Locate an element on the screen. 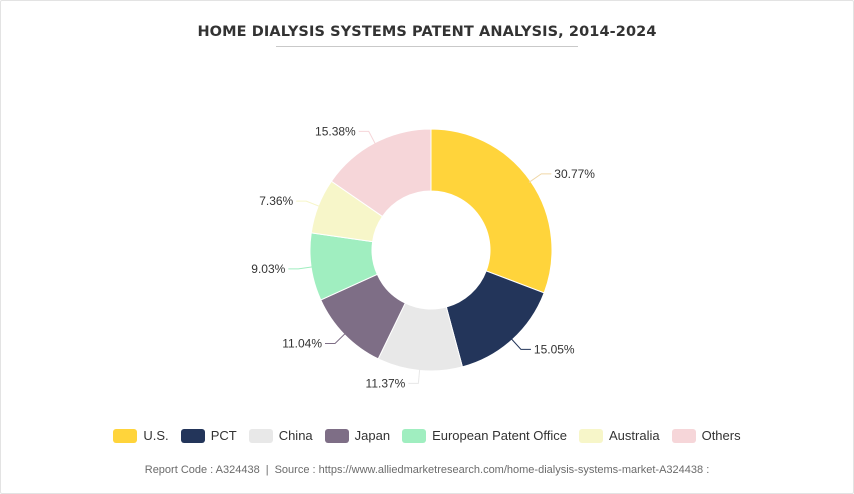 The image size is (854, 494). legend-swatch-others is located at coordinates (683, 435).